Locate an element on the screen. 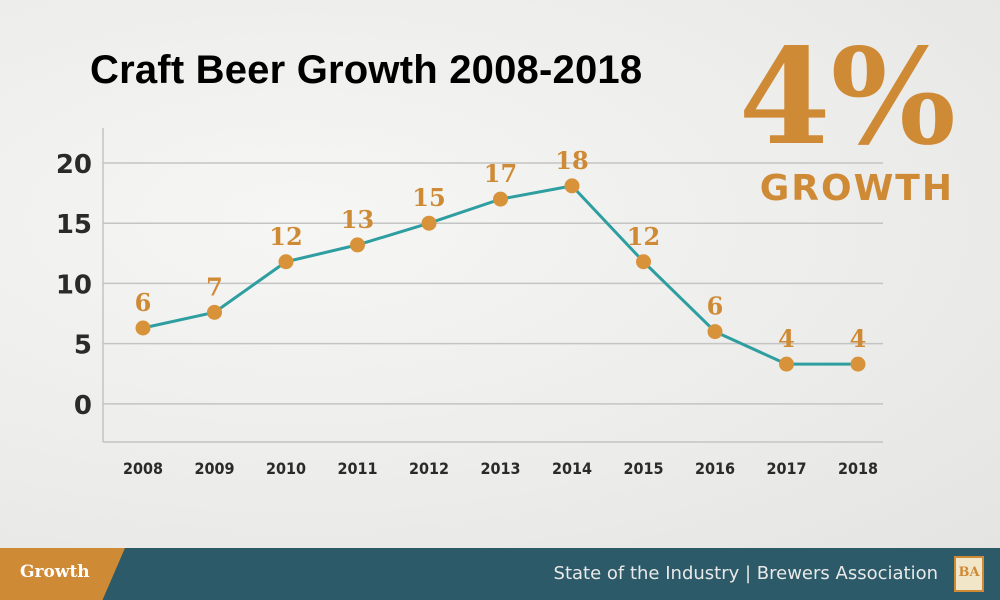 The width and height of the screenshot is (1000, 600). footer-section-label: Growth is located at coordinates (55, 572).